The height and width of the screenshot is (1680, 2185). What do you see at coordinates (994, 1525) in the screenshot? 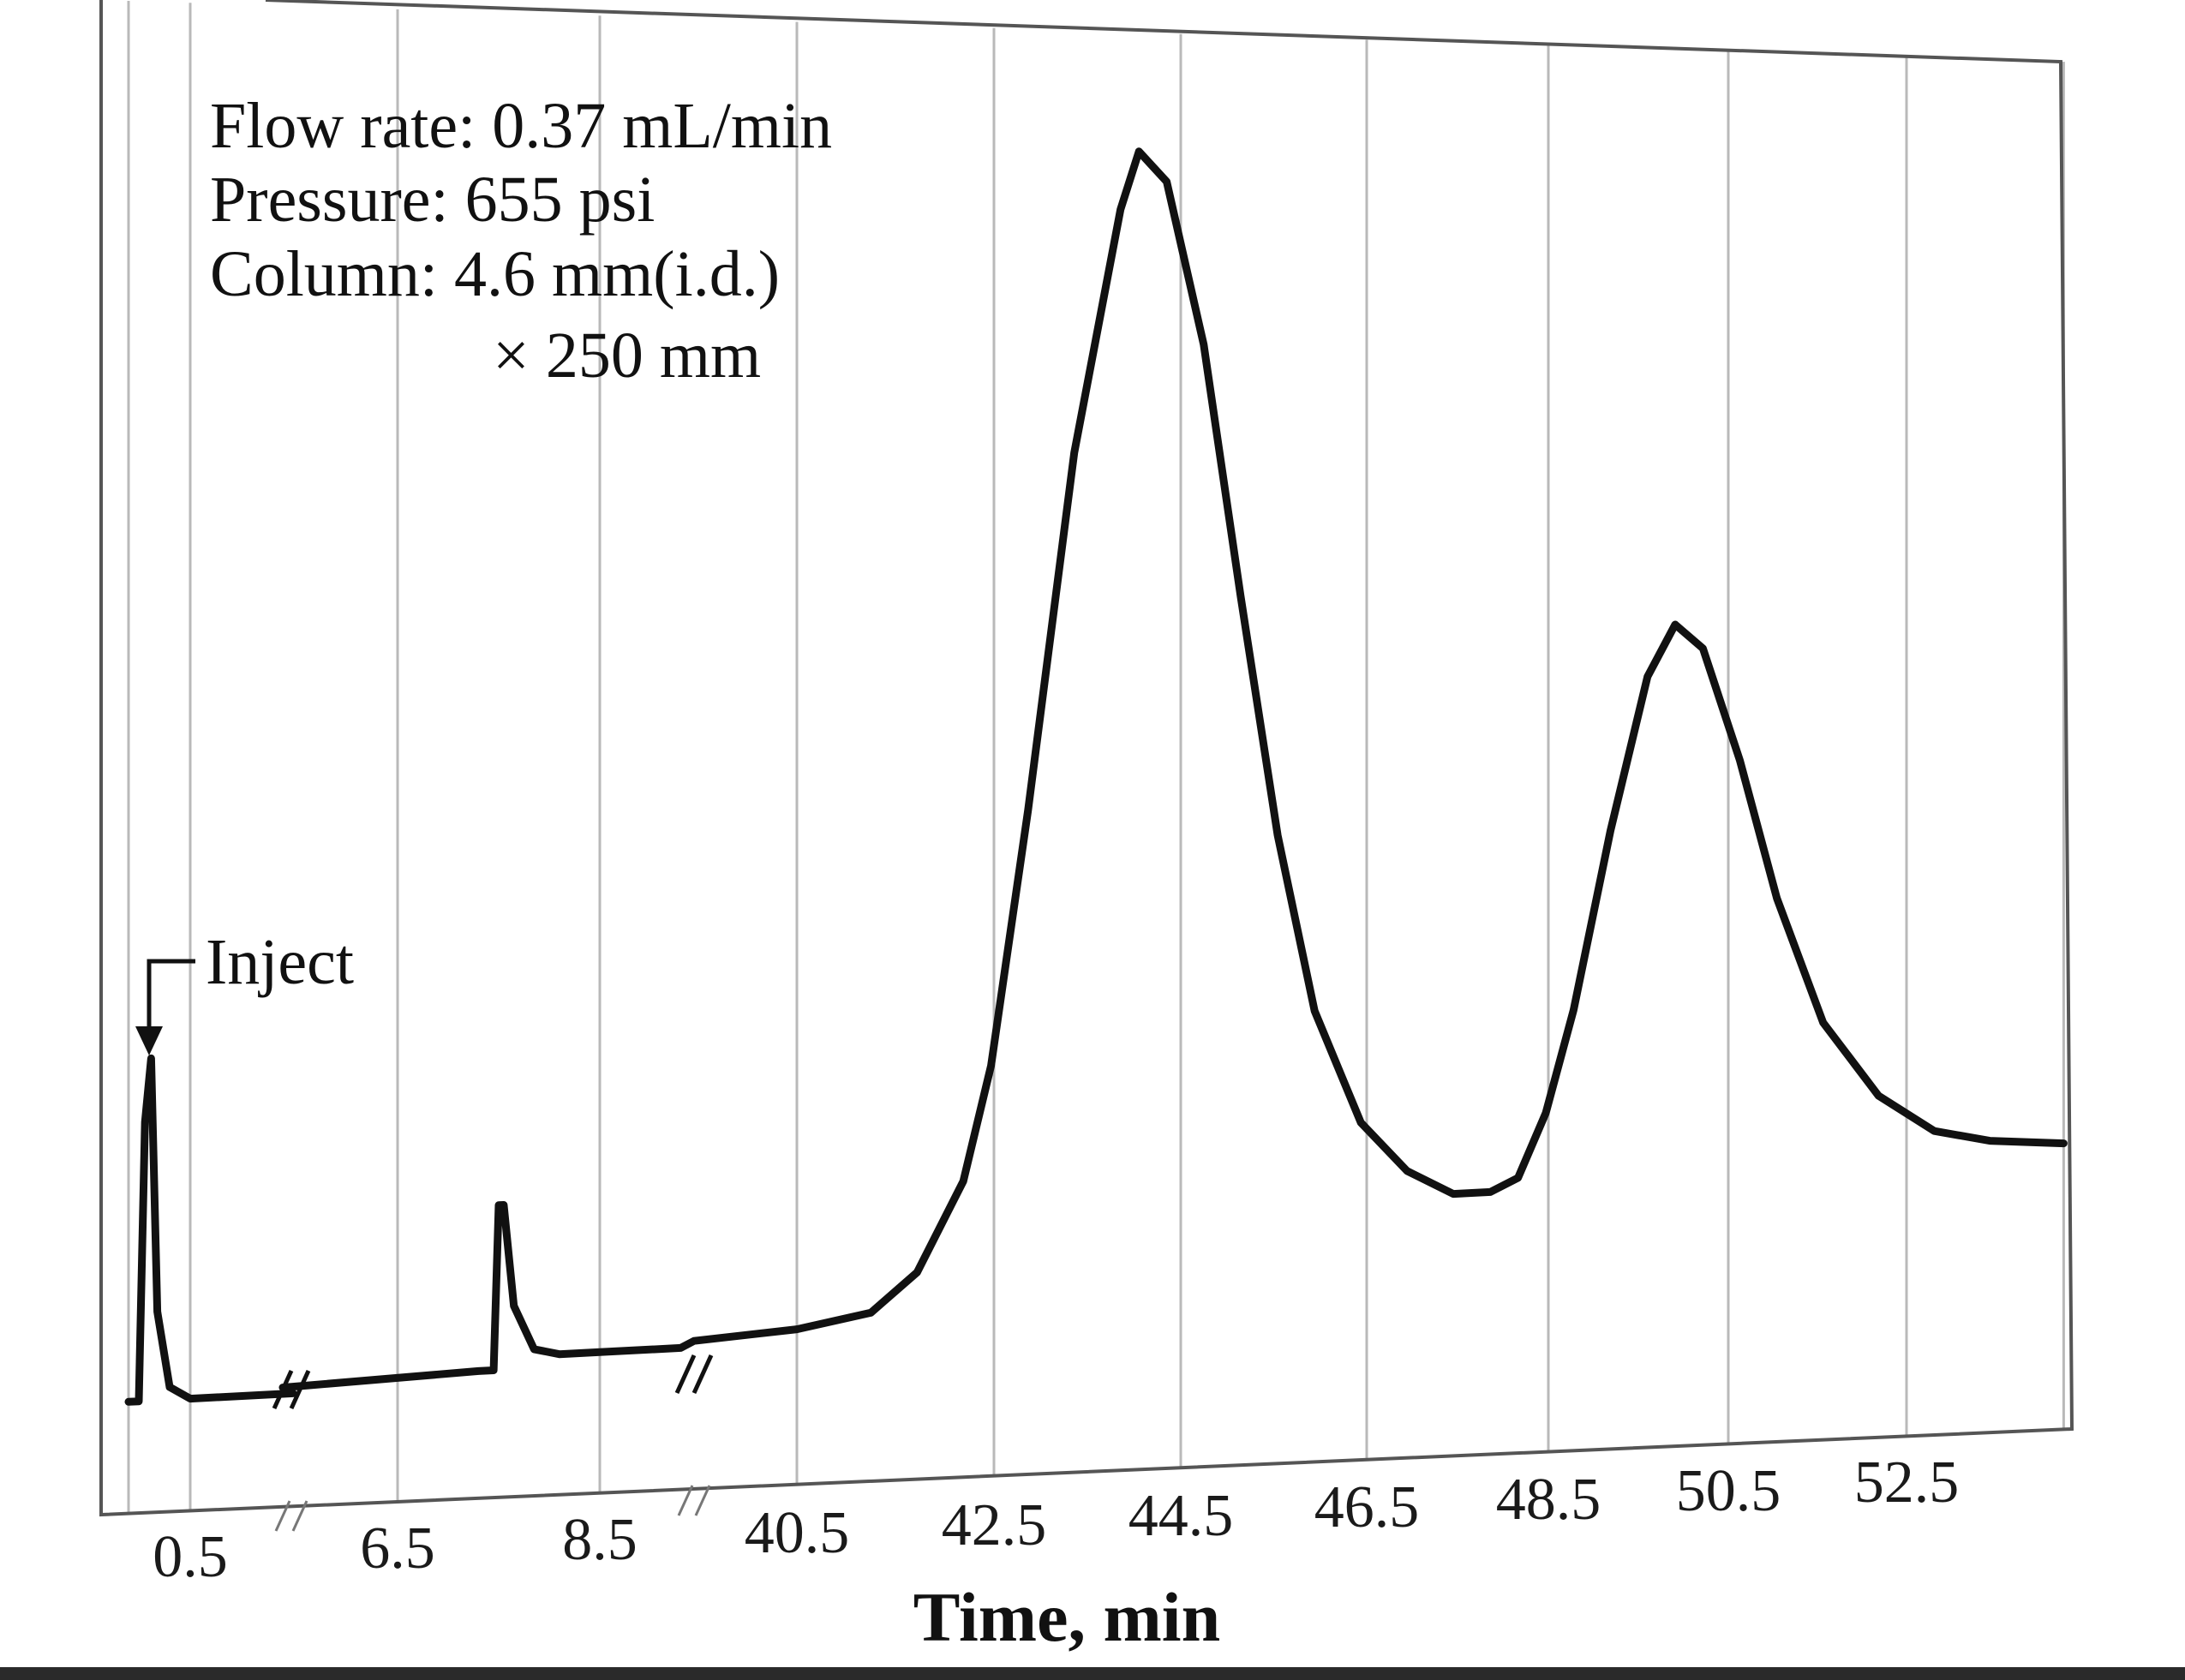
I see `x-tick-label: 42.5` at bounding box center [994, 1525].